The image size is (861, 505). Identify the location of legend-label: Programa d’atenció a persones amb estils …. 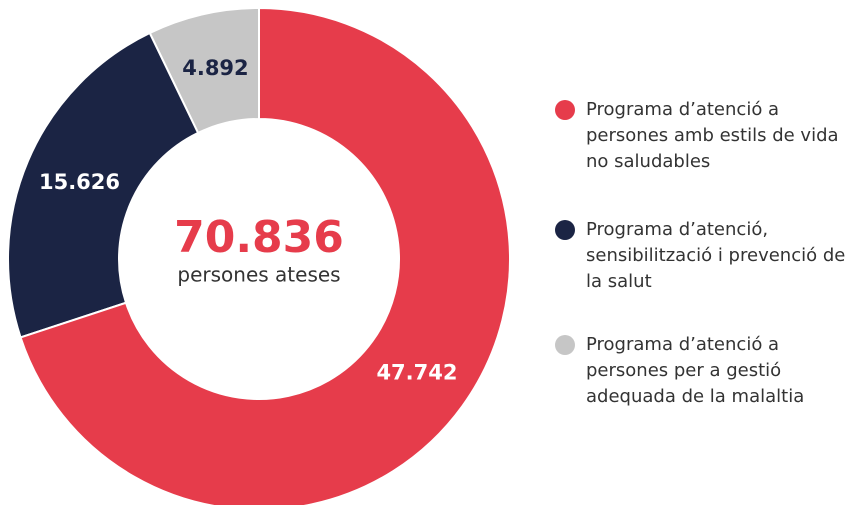
(712, 135).